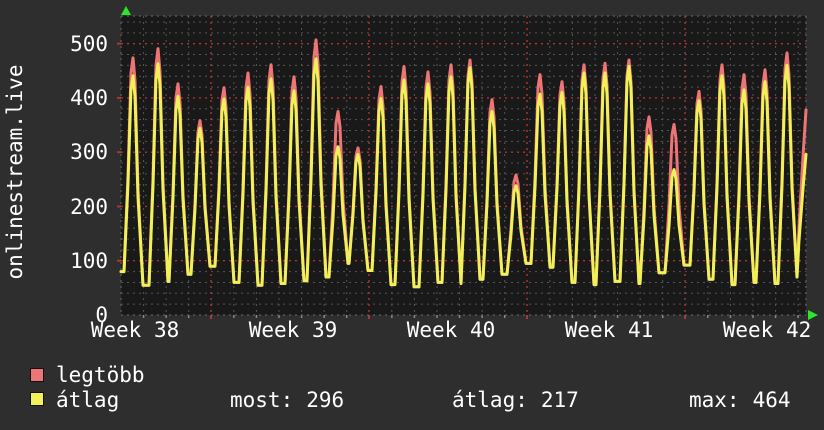  I want to click on stat-max-label: max:, so click(714, 400).